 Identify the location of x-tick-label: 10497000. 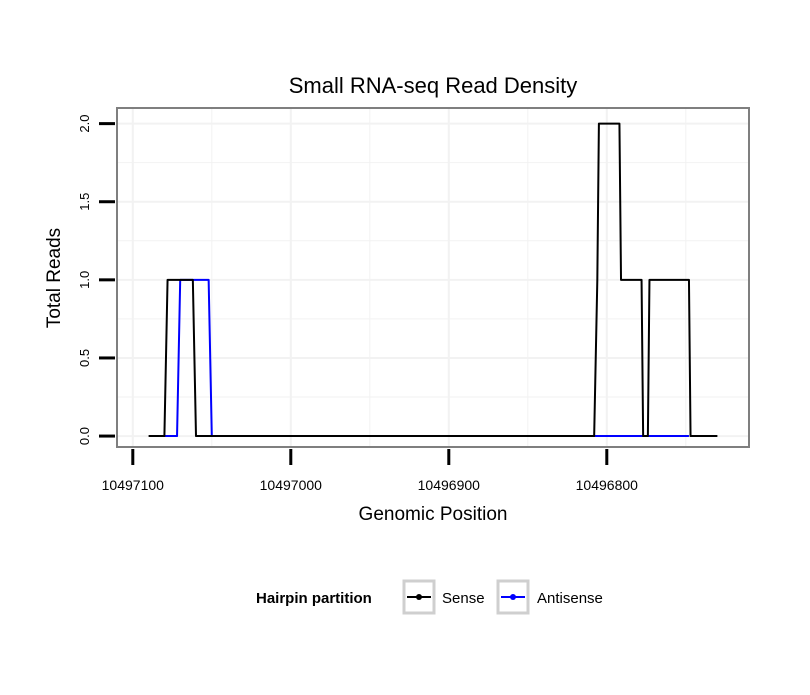
(291, 485).